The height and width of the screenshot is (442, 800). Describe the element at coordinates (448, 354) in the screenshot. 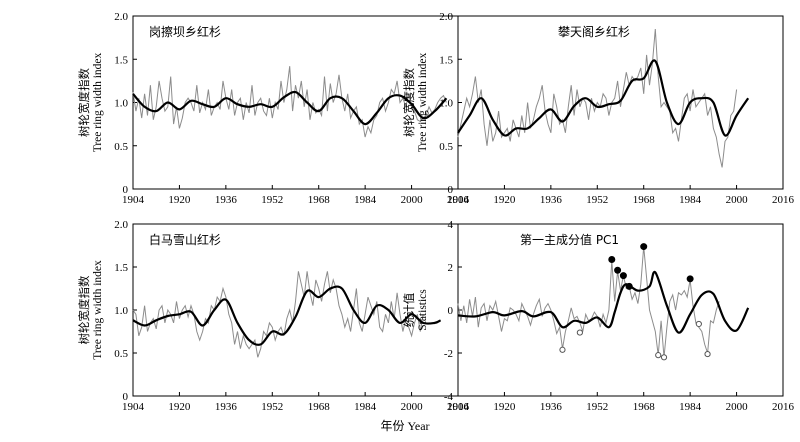

I see `y-tick-label: -2` at that location.